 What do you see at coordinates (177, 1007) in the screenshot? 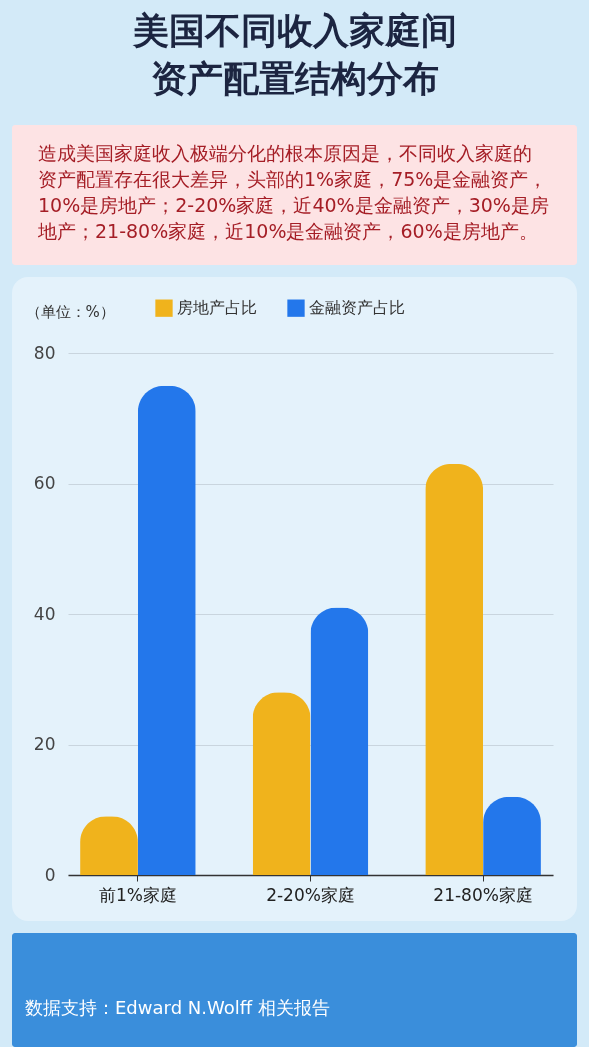
I see `text: 数据支持：Edward N.Wolff 相关报告` at bounding box center [177, 1007].